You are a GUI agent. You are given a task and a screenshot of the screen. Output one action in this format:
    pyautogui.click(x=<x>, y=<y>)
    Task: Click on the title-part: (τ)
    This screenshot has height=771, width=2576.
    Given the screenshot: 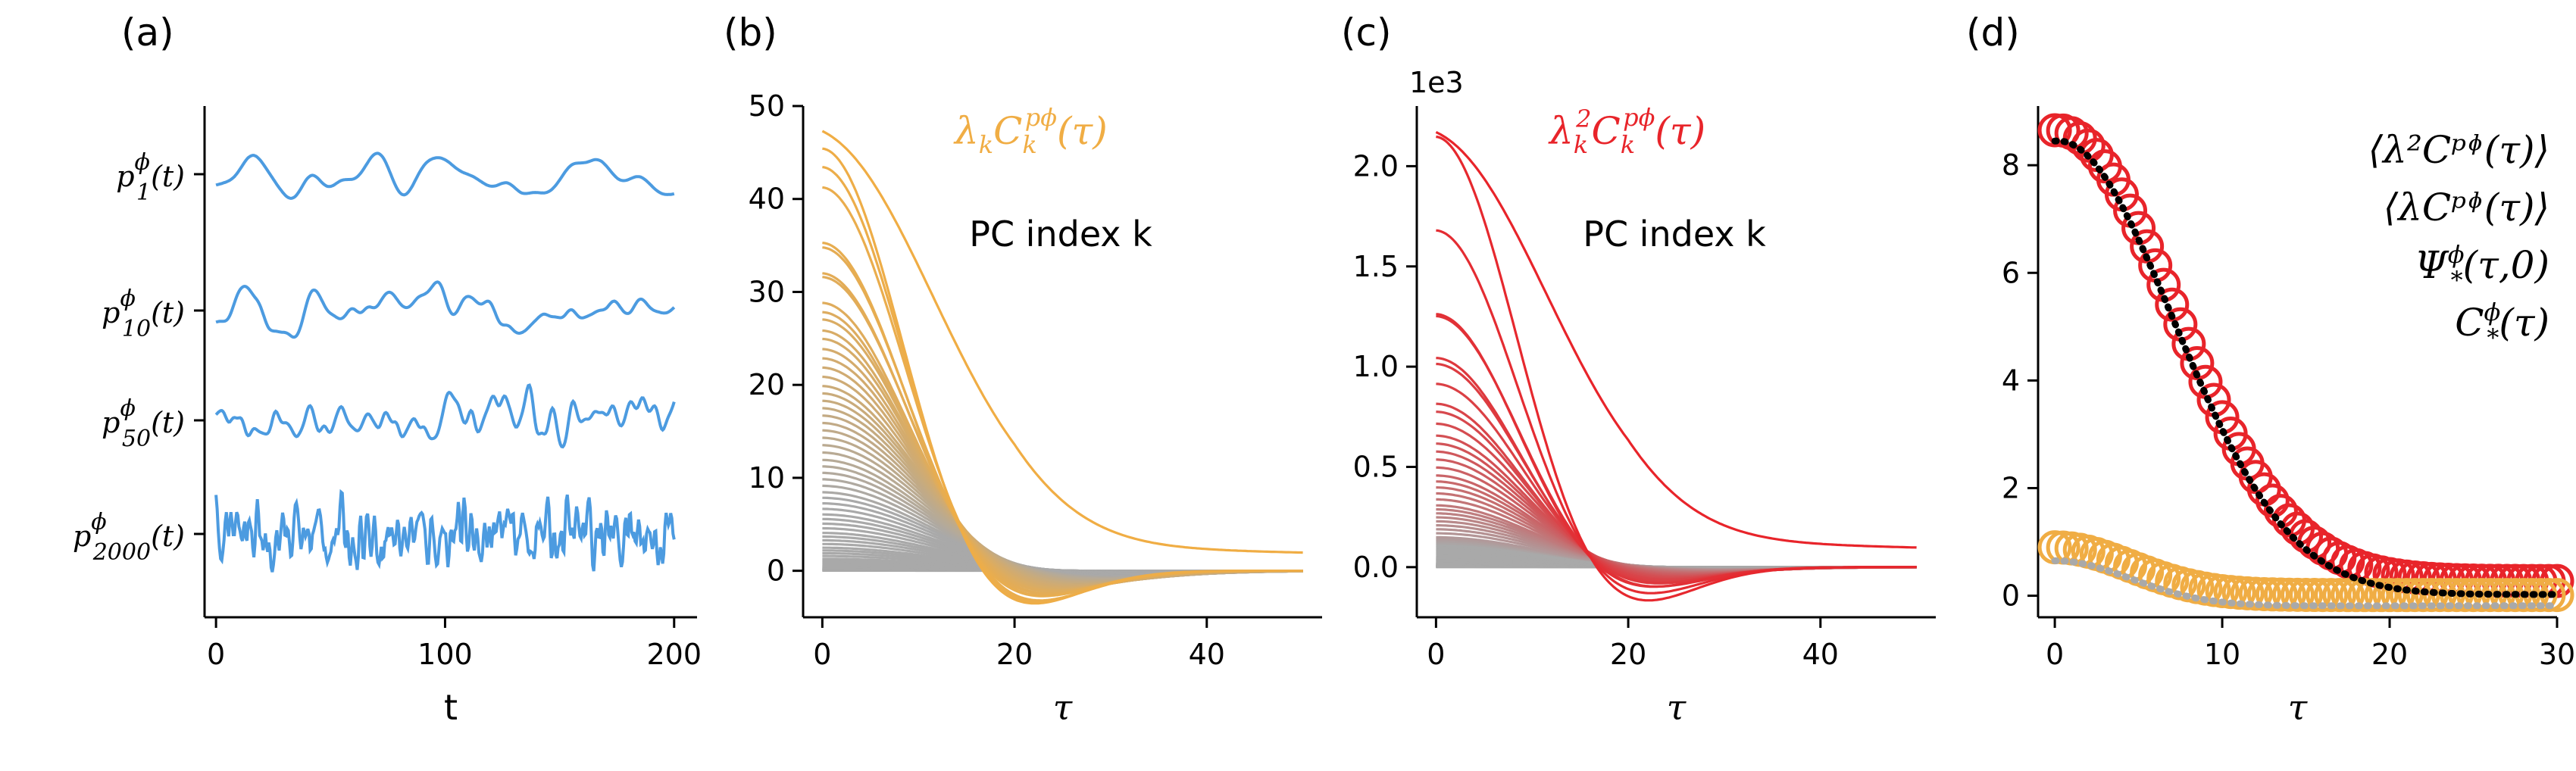 What is the action you would take?
    pyautogui.click(x=1680, y=131)
    